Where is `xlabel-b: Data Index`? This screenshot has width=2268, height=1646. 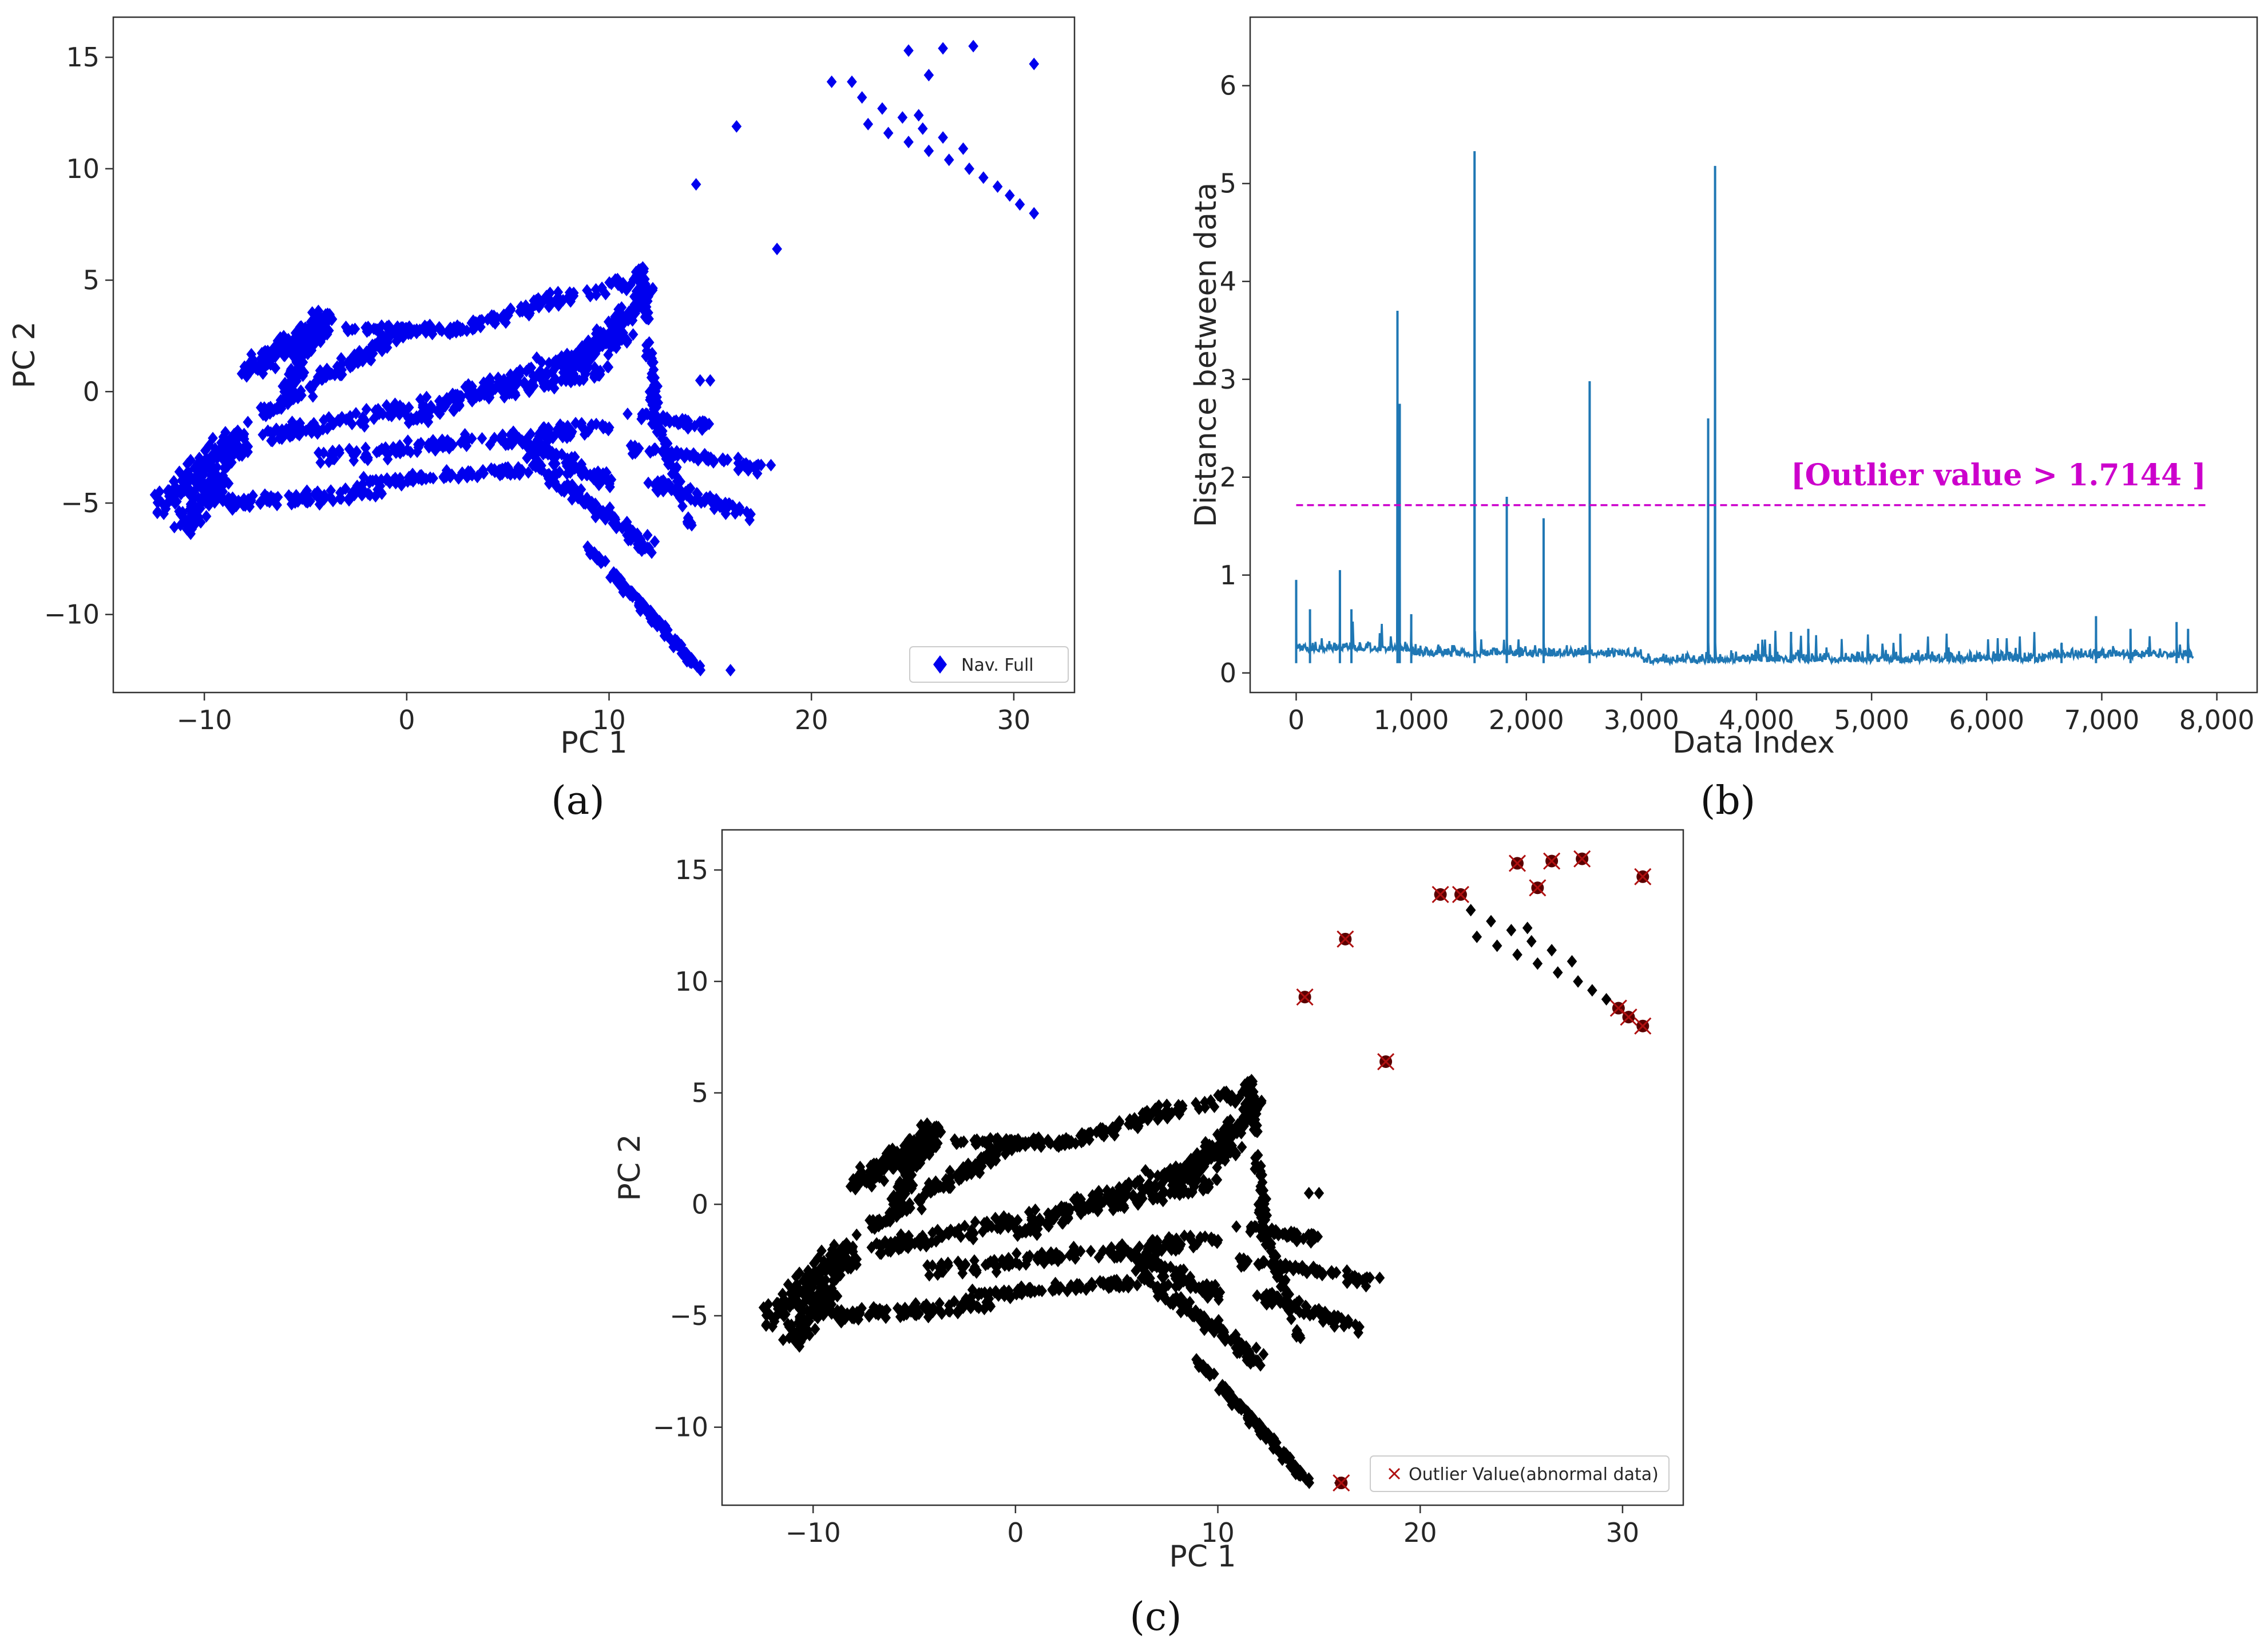
xlabel-b: Data Index is located at coordinates (1753, 743).